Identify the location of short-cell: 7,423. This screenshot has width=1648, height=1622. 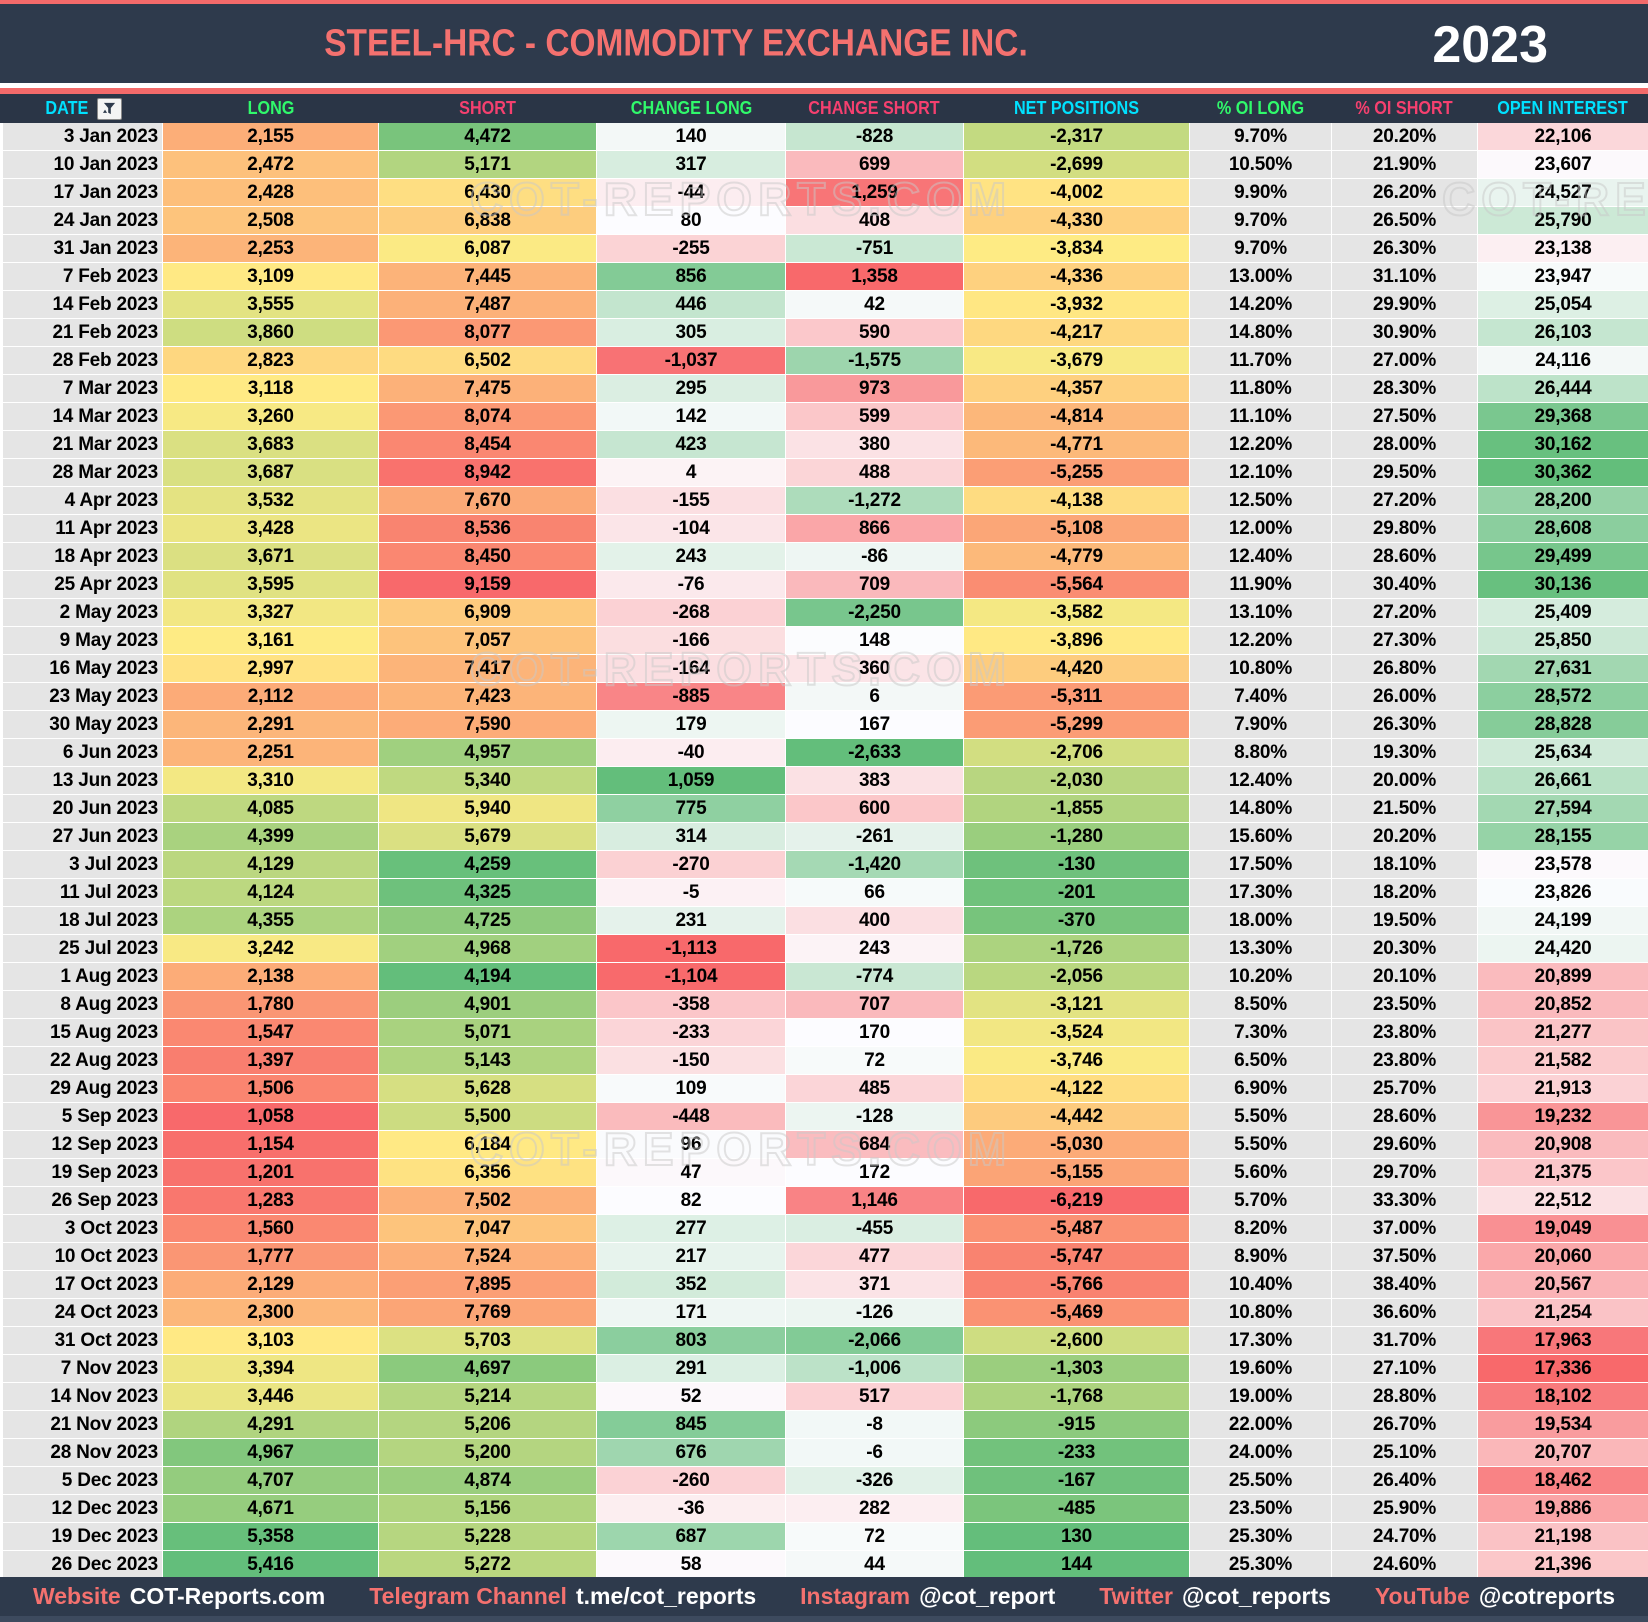
(487, 696).